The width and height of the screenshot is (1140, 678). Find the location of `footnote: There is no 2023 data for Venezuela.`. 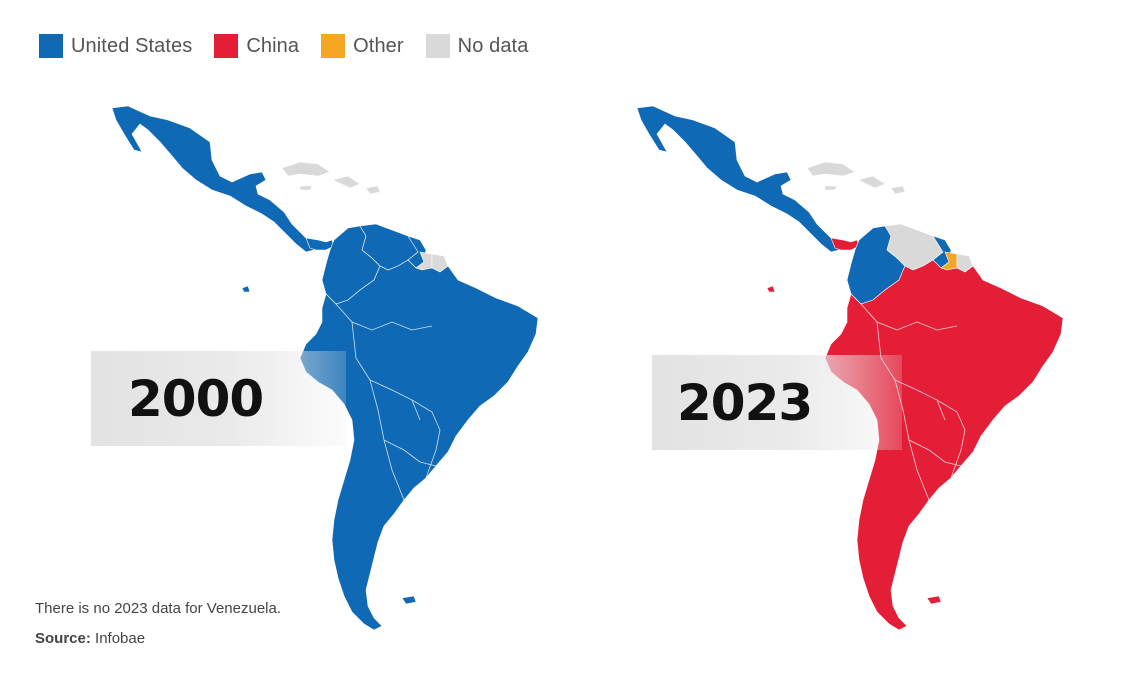

footnote: There is no 2023 data for Venezuela. is located at coordinates (158, 608).